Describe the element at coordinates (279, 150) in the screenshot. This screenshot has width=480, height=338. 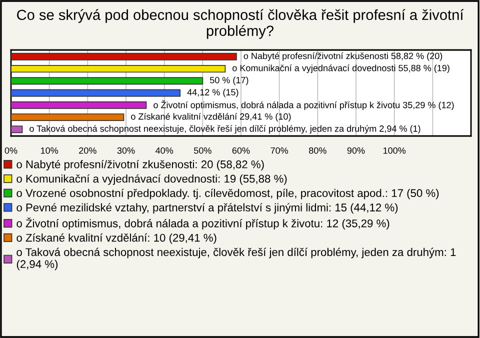
I see `x-tick-label: 70%` at that location.